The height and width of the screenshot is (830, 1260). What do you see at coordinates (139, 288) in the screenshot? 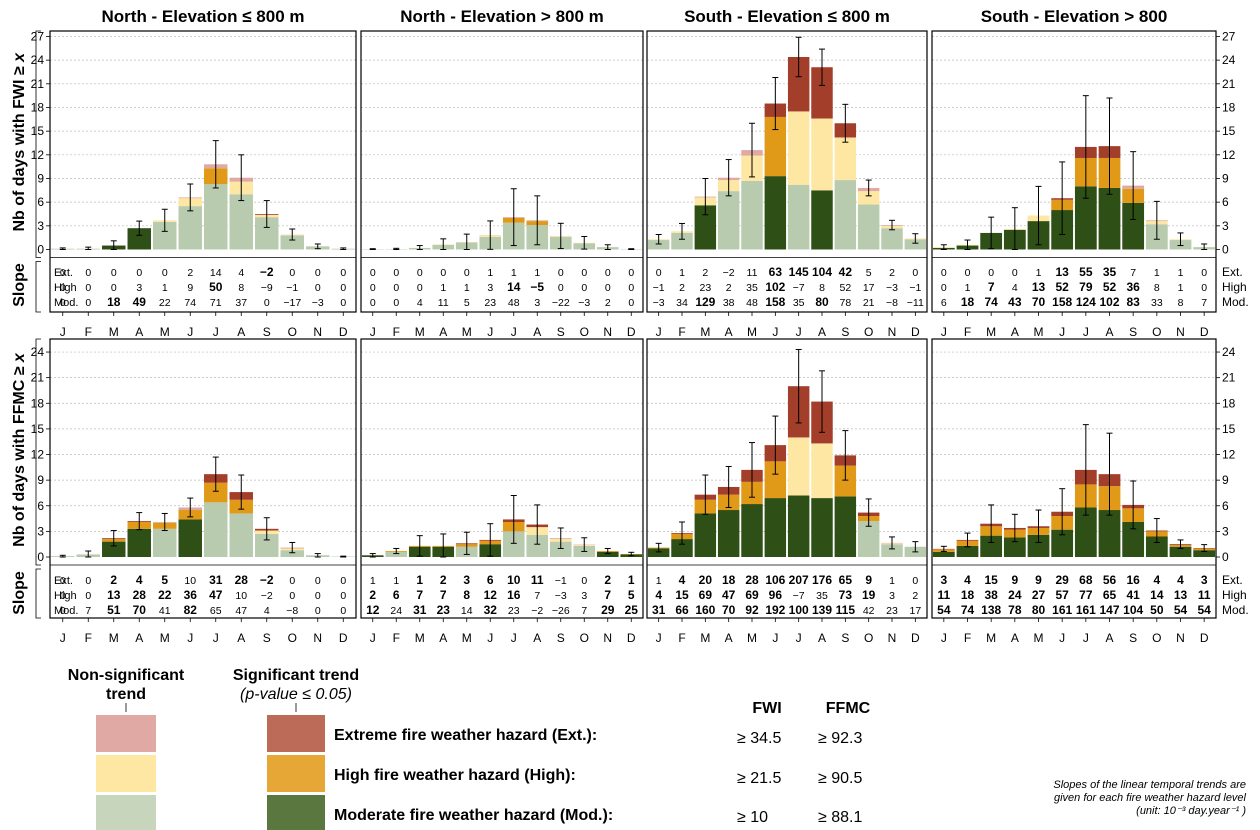
I see `slope-r1-p1-l1-m4: 3` at bounding box center [139, 288].